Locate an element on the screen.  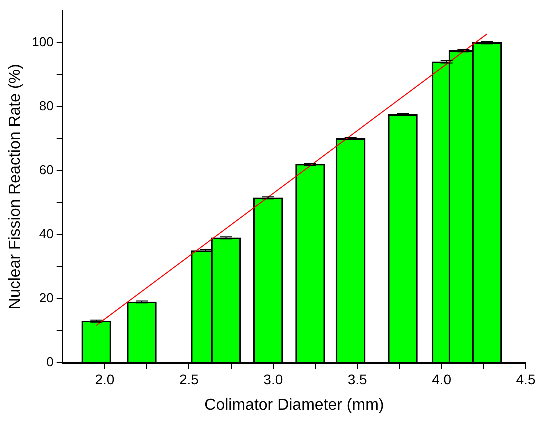
y-tick-label: 80 is located at coordinates (46, 106).